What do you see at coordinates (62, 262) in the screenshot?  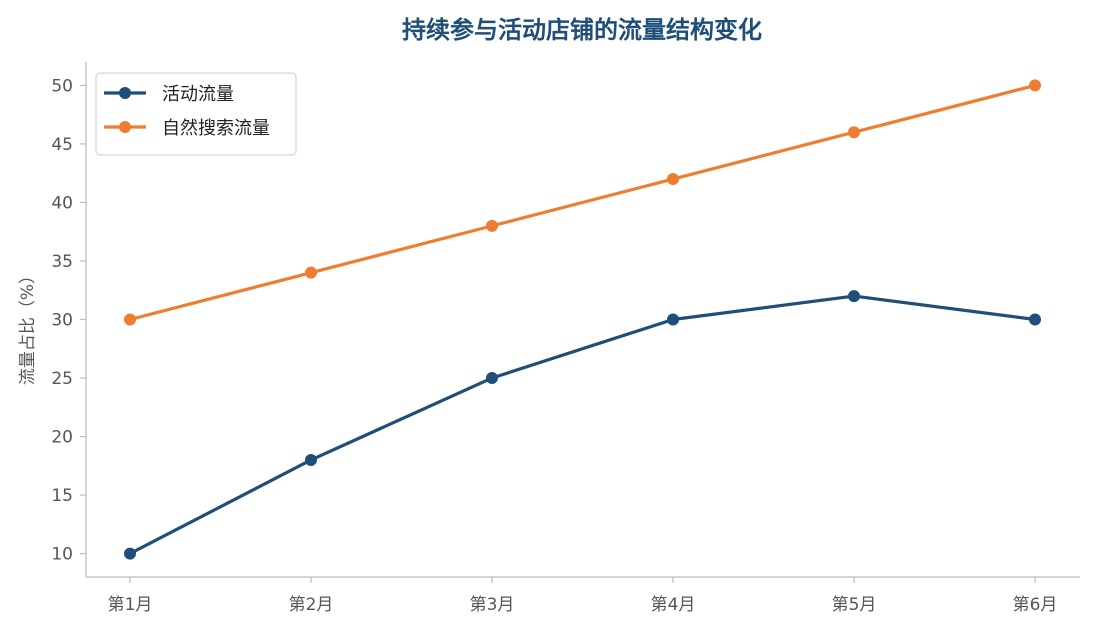 I see `y-tick-label: 35` at bounding box center [62, 262].